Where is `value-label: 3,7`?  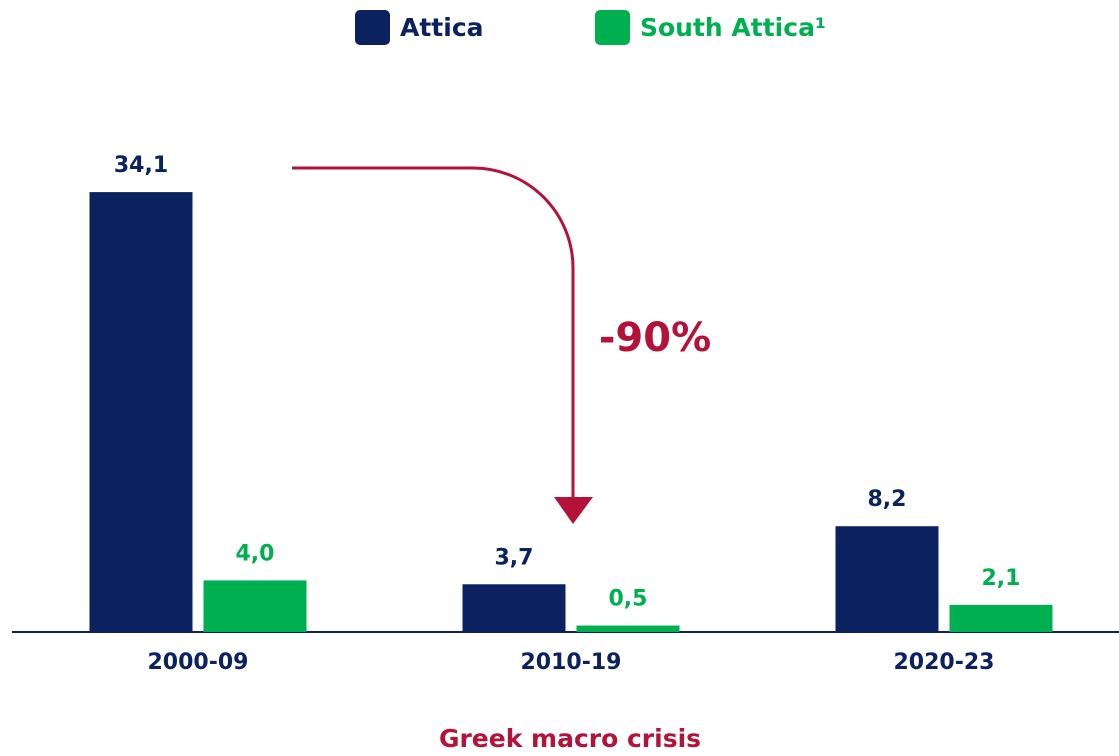
value-label: 3,7 is located at coordinates (514, 557).